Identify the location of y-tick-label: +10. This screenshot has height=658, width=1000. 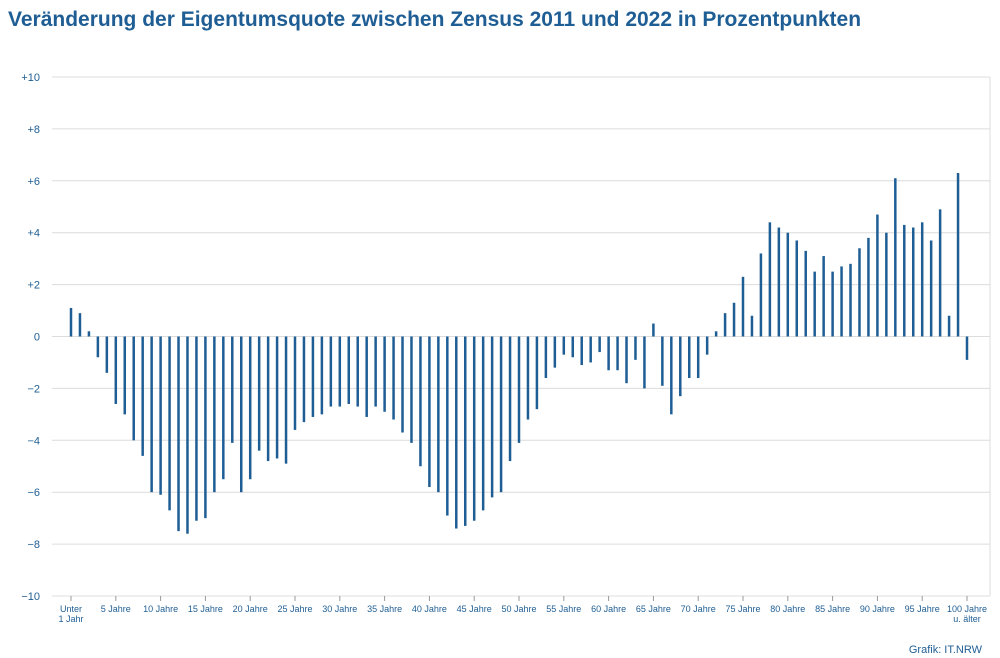
(30, 78).